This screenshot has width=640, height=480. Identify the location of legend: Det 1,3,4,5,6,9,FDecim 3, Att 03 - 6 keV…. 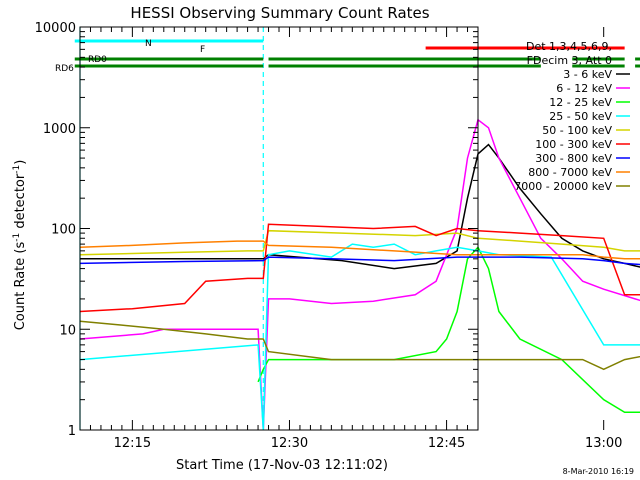
(572, 116).